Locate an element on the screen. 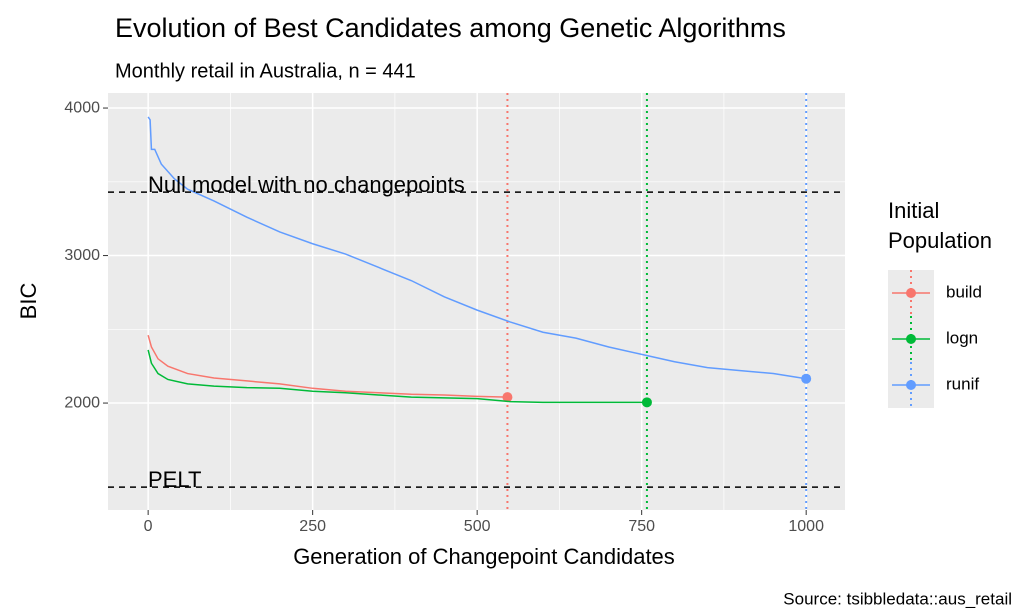 Image resolution: width=1027 pixels, height=613 pixels. y-tick-label: 3000 is located at coordinates (82, 255).